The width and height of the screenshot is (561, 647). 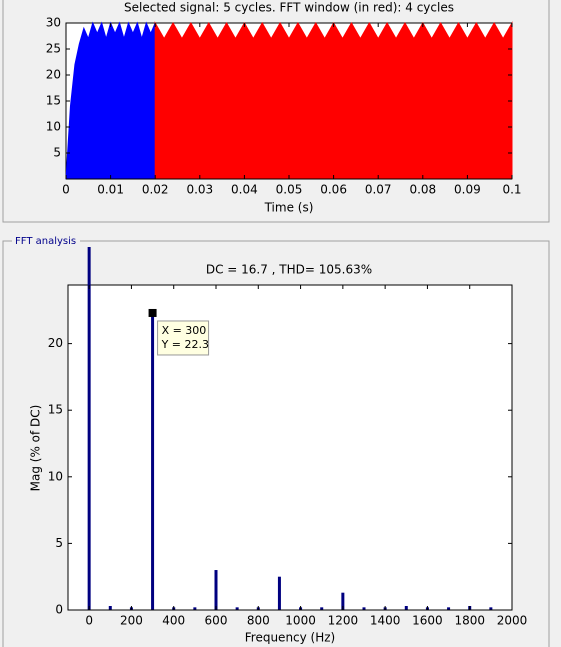 I want to click on x-tick-label: 200, so click(x=131, y=621).